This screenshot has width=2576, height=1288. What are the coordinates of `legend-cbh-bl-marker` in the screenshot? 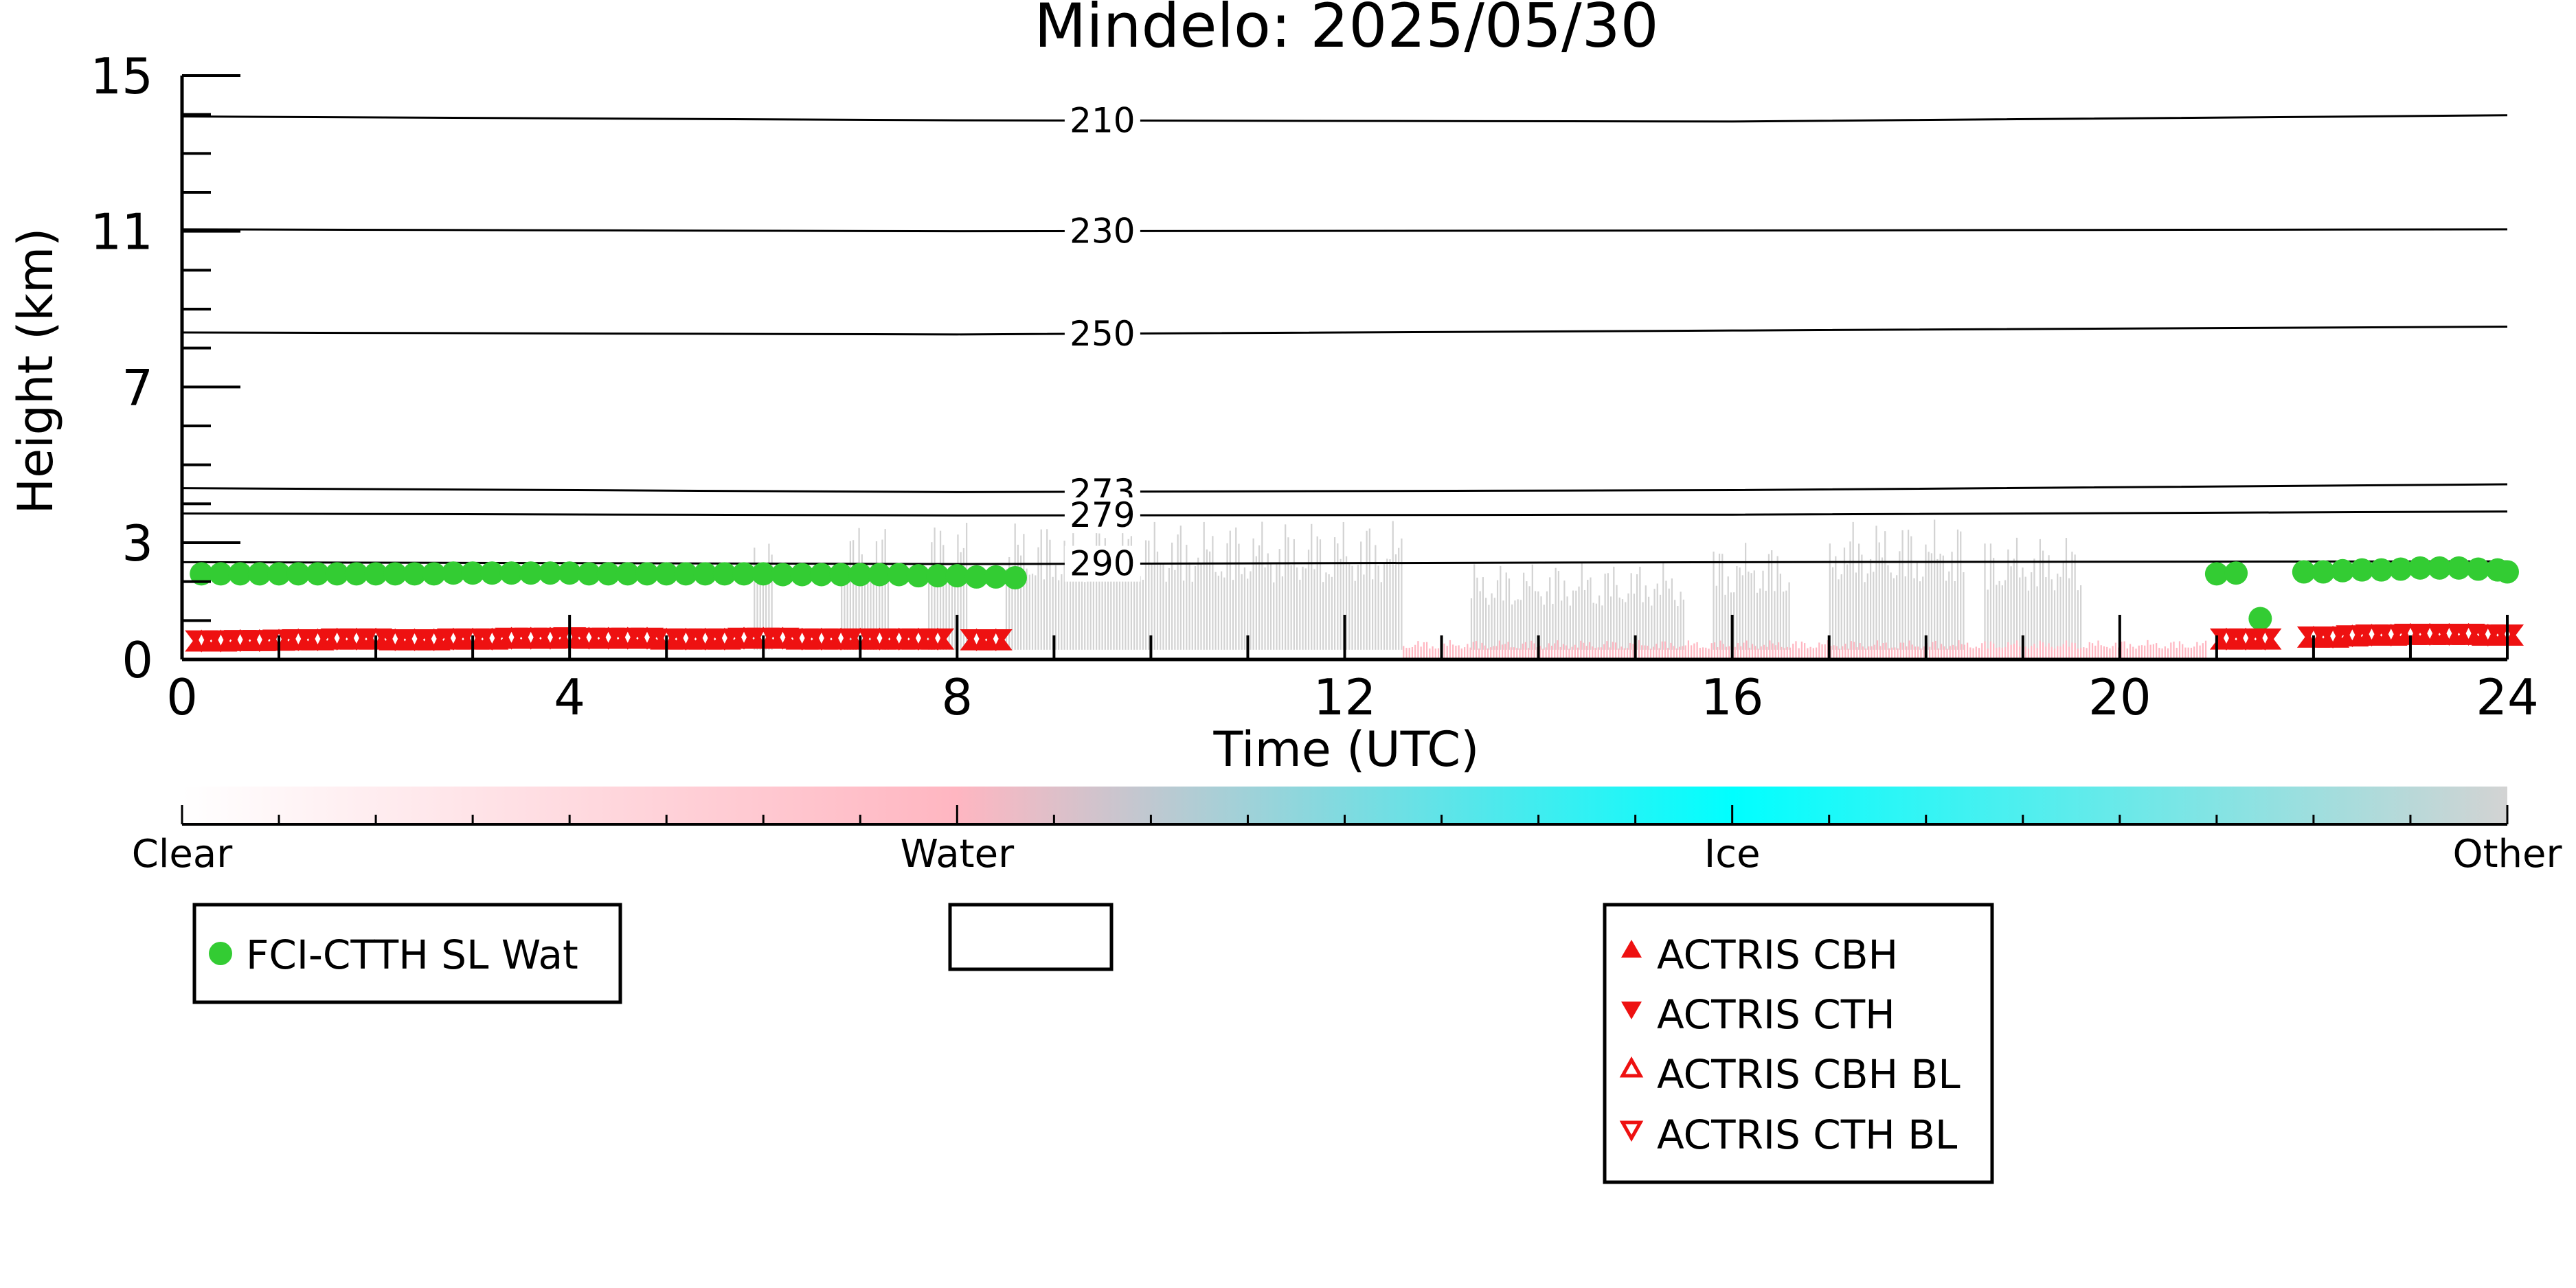 It's located at (1631, 1067).